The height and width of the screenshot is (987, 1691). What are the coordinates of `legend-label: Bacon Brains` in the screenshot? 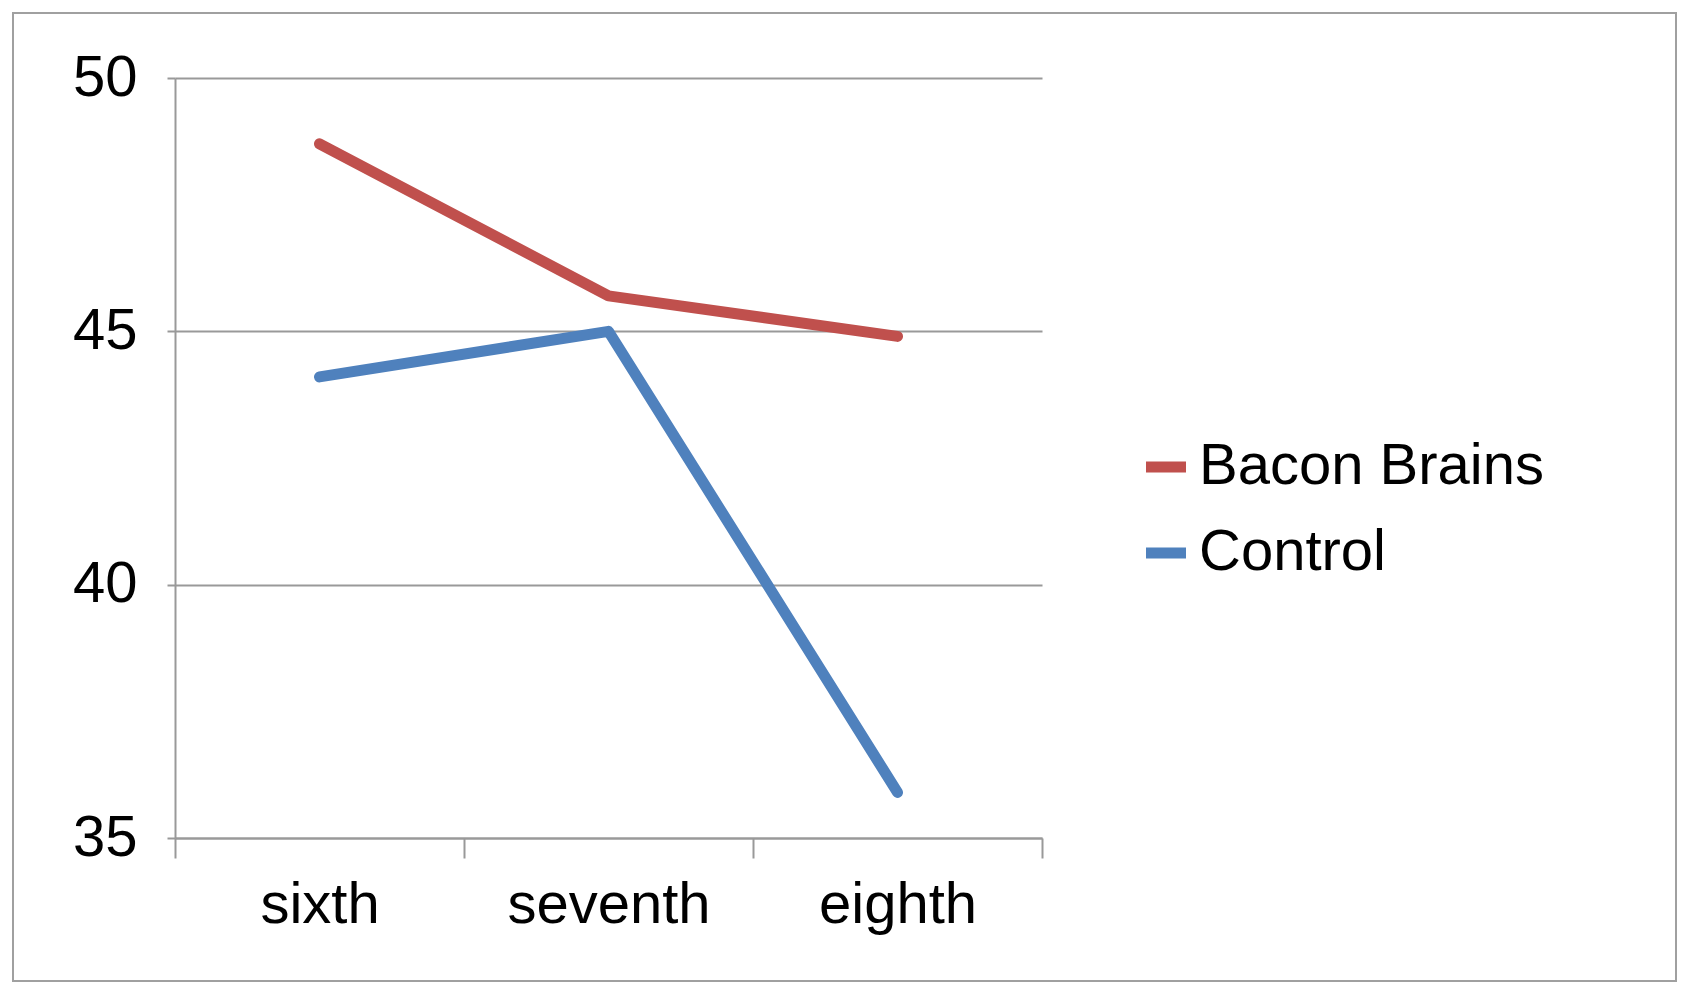 It's located at (1371, 463).